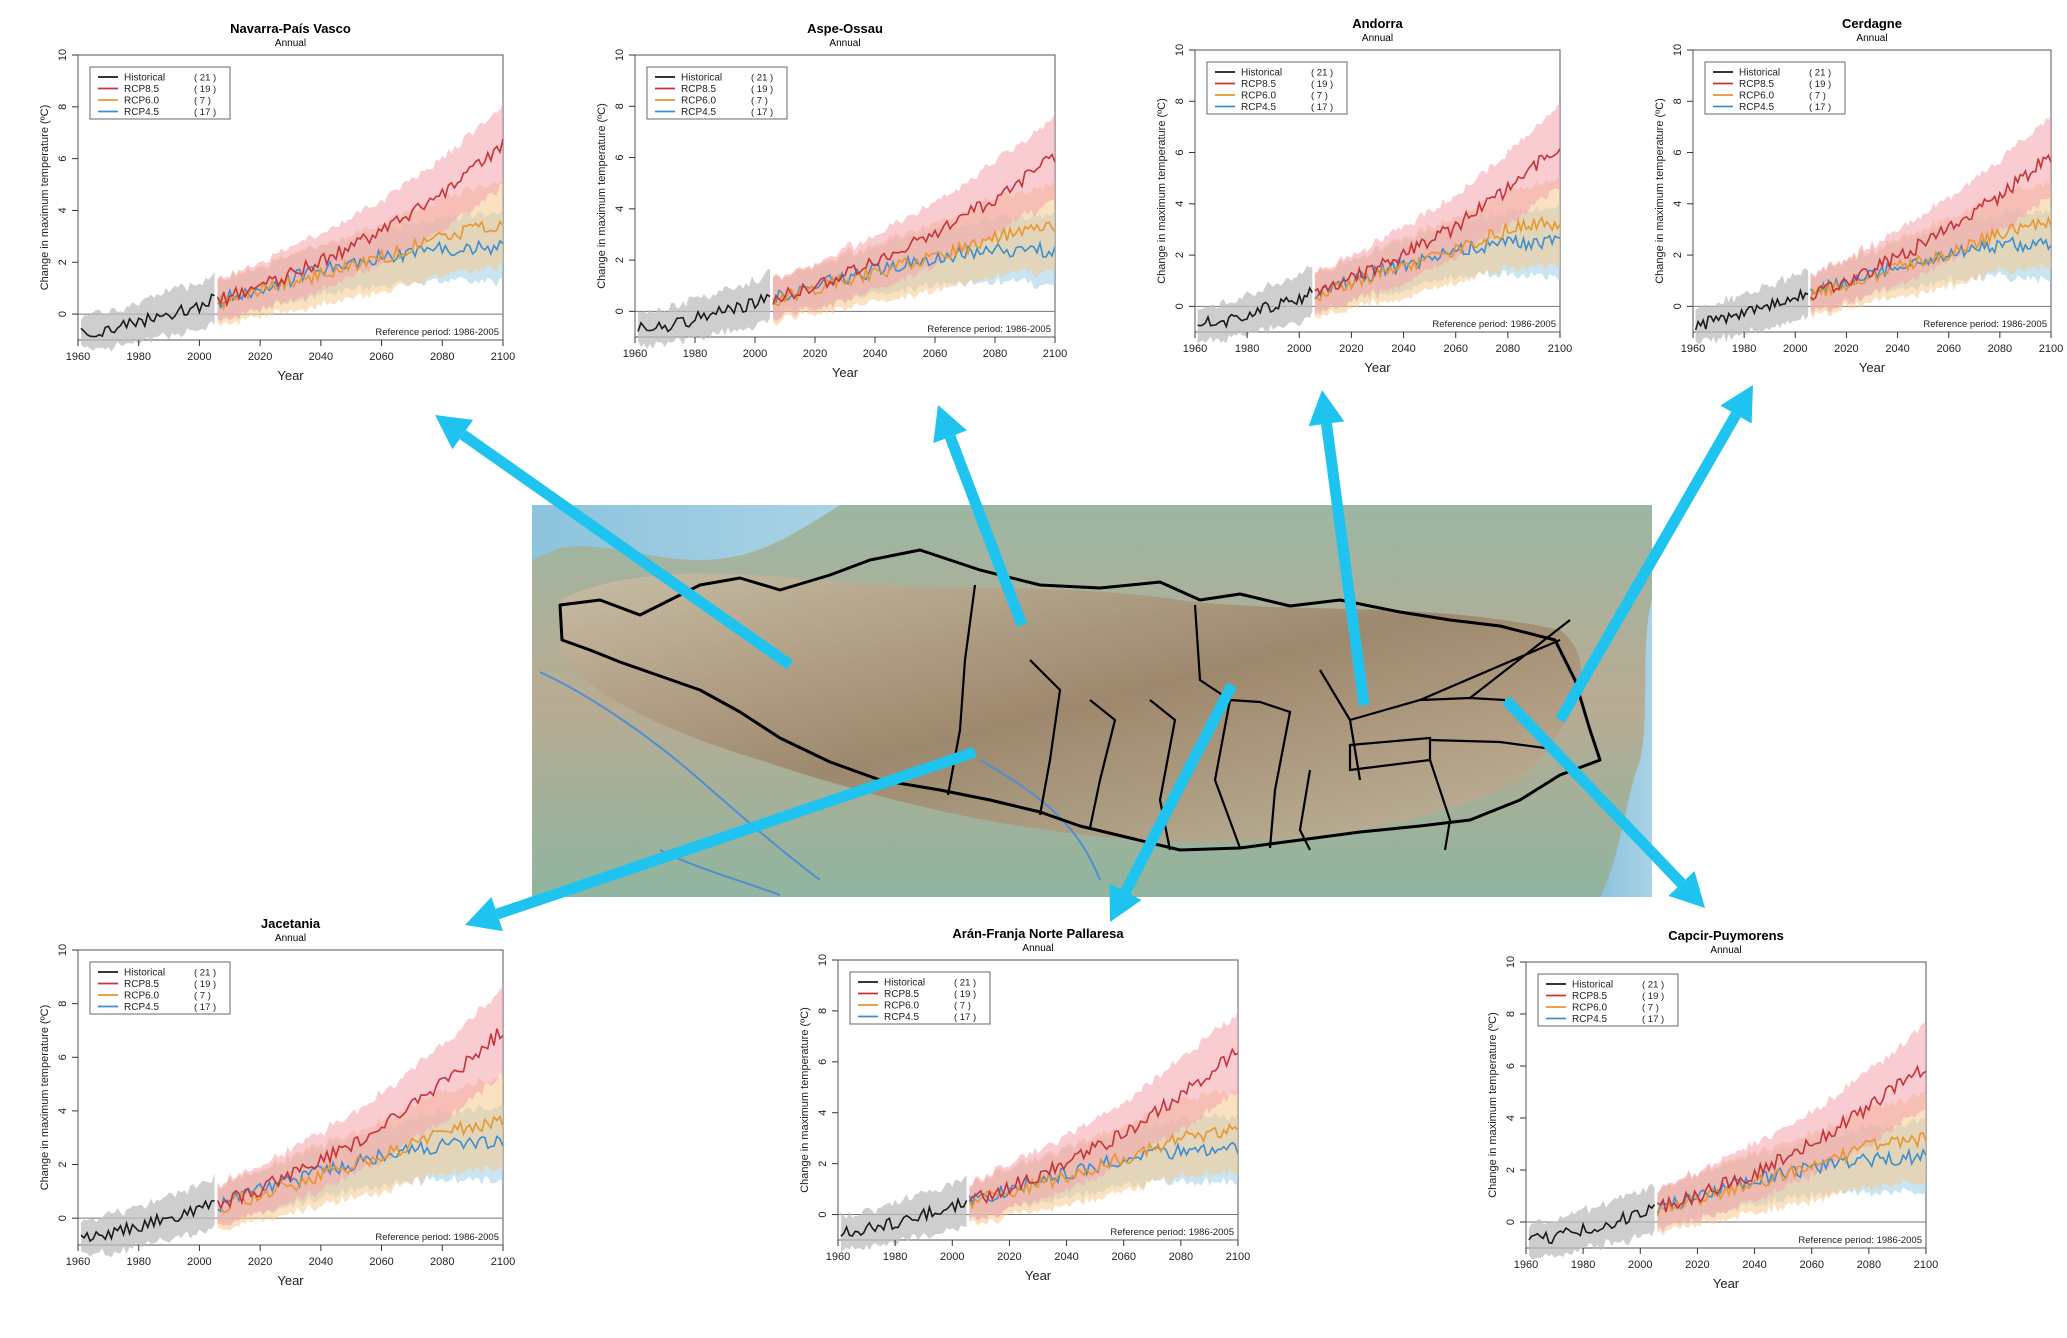  What do you see at coordinates (1258, 717) in the screenshot?
I see `sector-borders` at bounding box center [1258, 717].